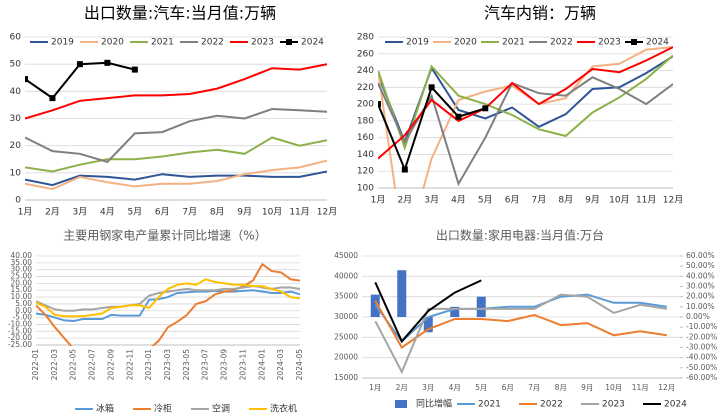  Describe the element at coordinates (283, 409) in the screenshot. I see `legend-label: 洗衣机` at that location.